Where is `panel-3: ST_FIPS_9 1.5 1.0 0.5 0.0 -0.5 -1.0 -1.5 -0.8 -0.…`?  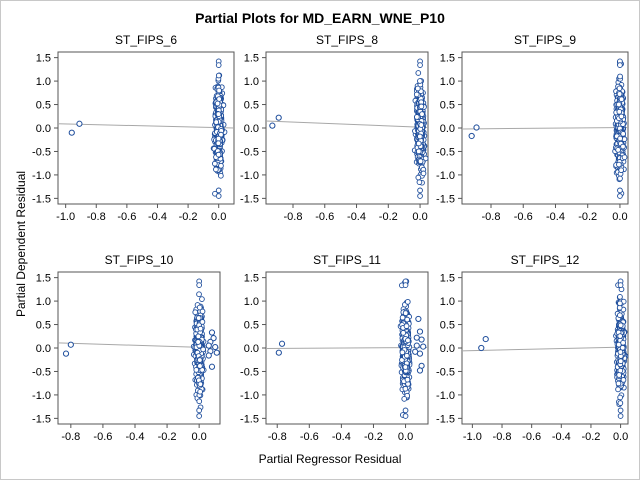 panel-3: ST_FIPS_9 1.5 1.0 0.5 0.0 -0.5 -1.0 -1.5 -0.8 -0.… is located at coordinates (532, 128).